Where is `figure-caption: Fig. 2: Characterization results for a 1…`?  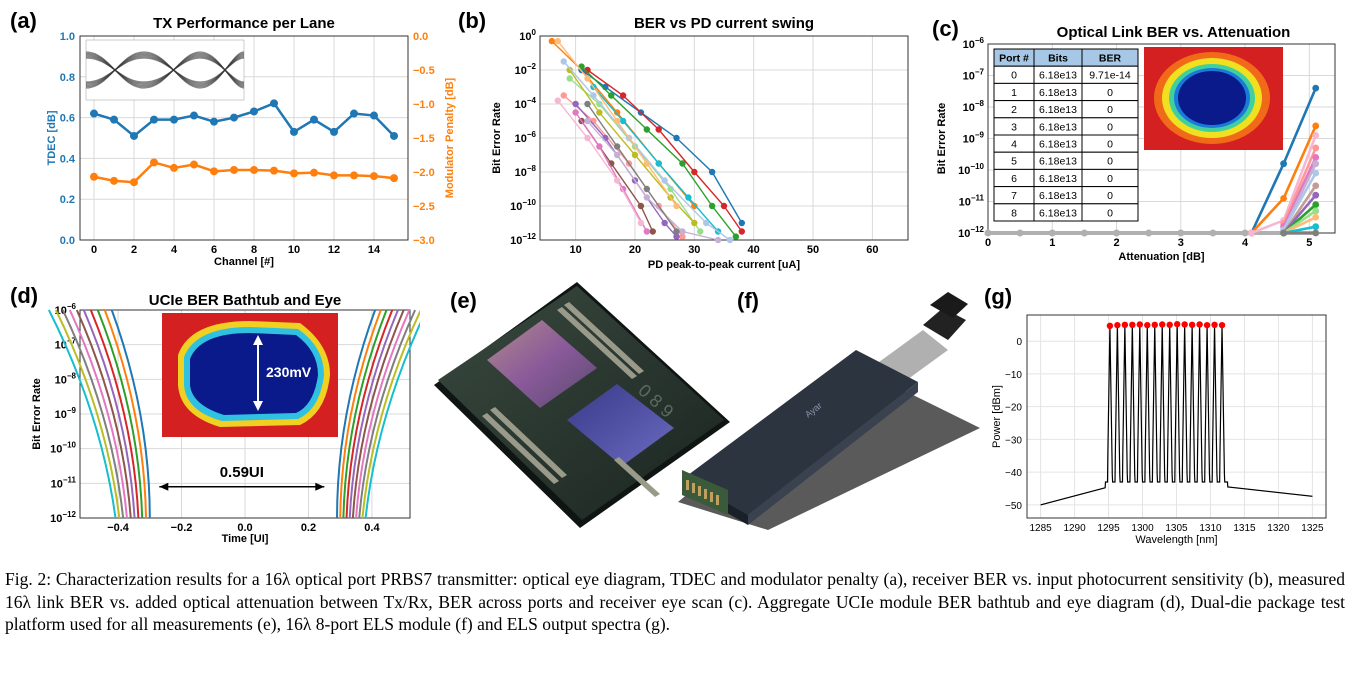
figure-caption: Fig. 2: Characterization results for a 1… is located at coordinates (675, 601).